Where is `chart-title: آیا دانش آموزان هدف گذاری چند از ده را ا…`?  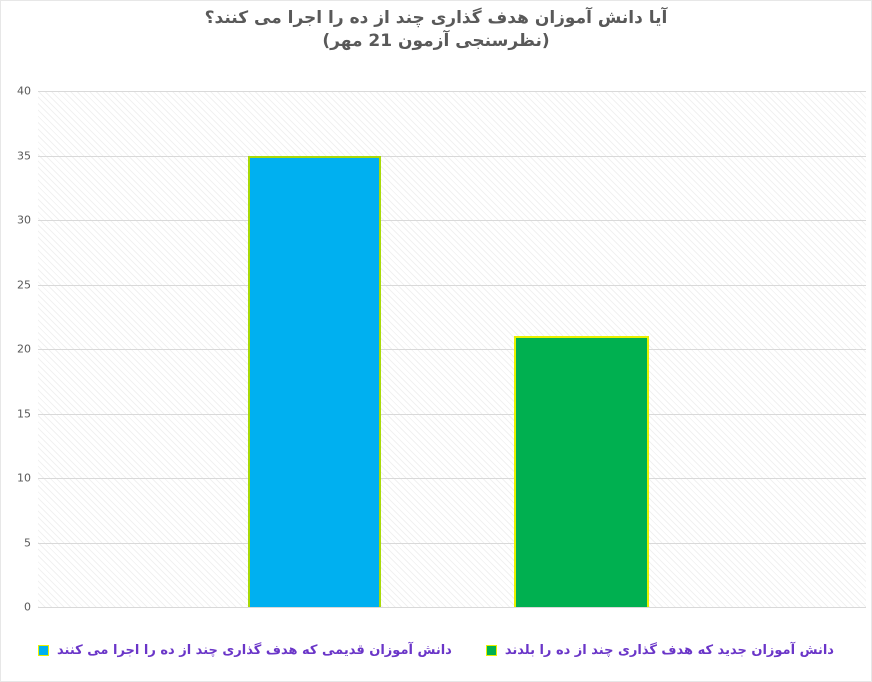 chart-title: آیا دانش آموزان هدف گذاری چند از ده را ا… is located at coordinates (436, 30).